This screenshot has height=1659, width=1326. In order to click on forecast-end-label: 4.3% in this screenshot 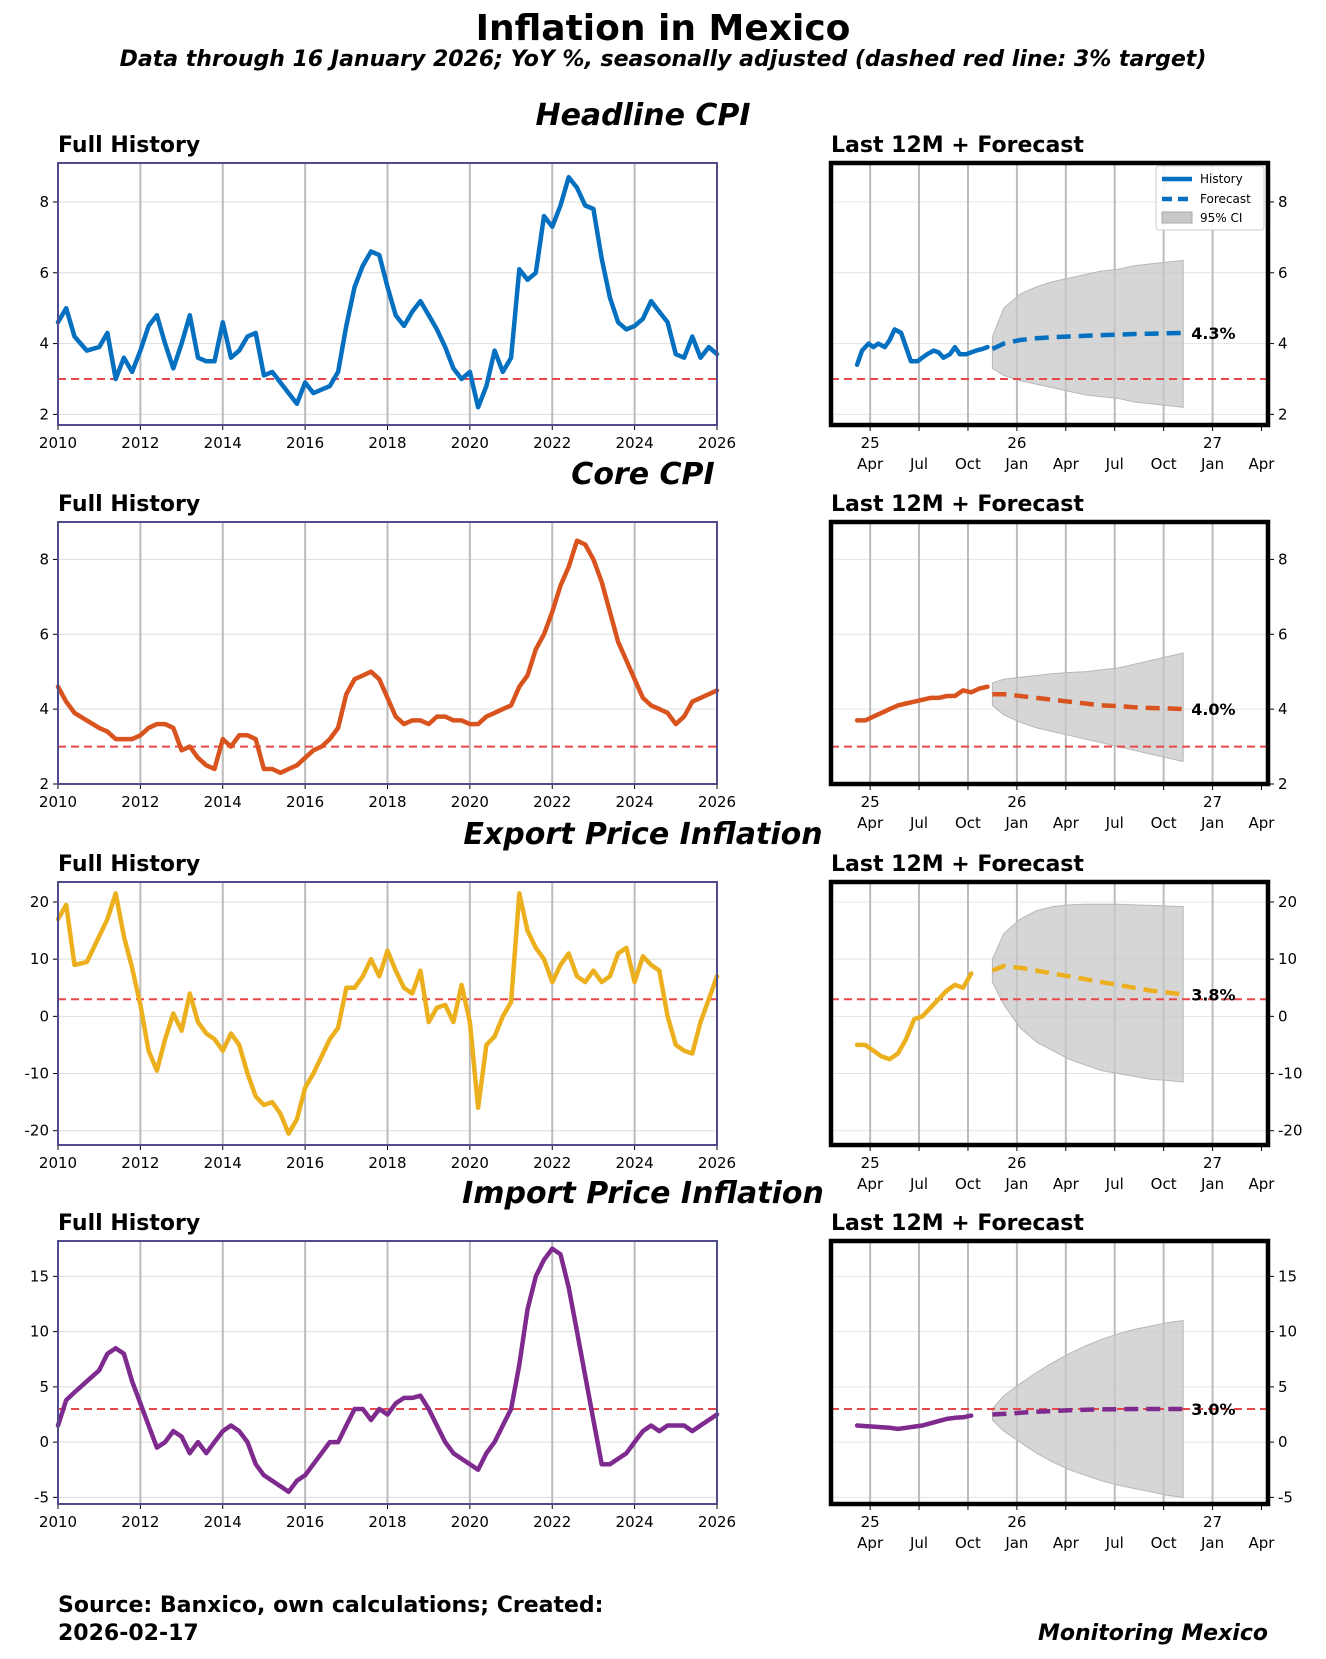, I will do `click(1213, 333)`.